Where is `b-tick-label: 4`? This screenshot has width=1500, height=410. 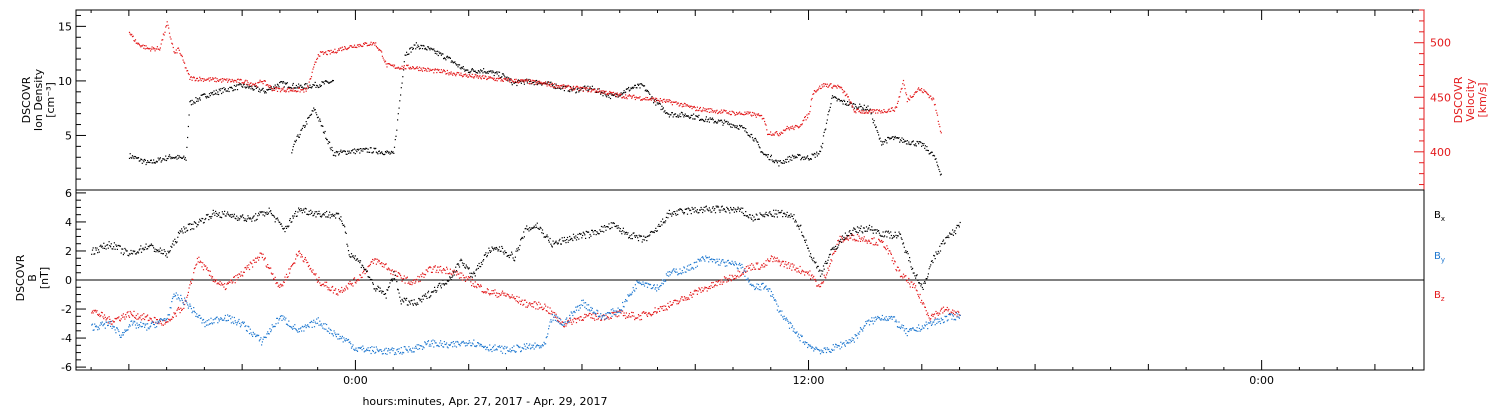
b-tick-label: 4 is located at coordinates (68, 222).